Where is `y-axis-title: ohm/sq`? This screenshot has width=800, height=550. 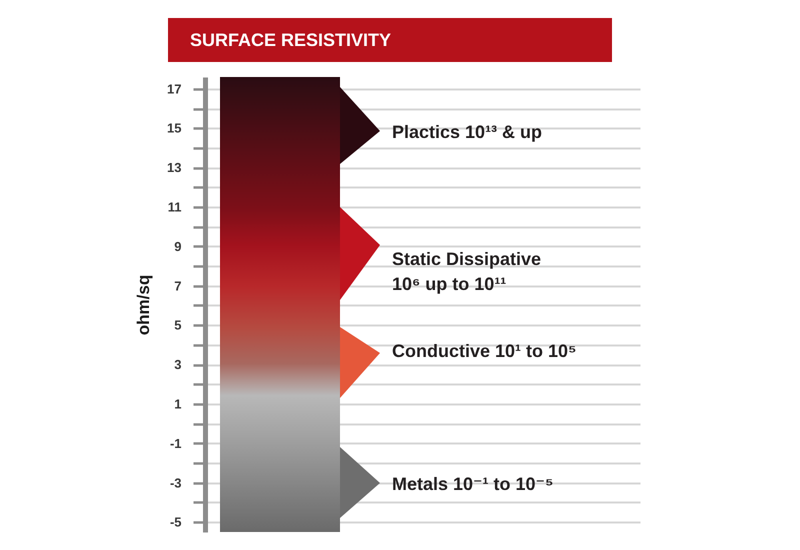
y-axis-title: ohm/sq is located at coordinates (144, 305).